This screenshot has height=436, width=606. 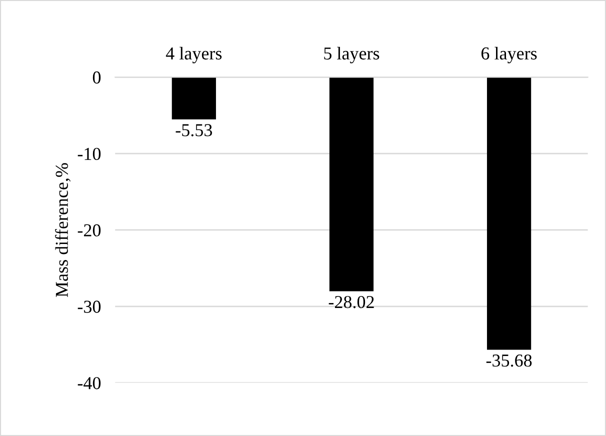 I want to click on data-label: -28.02, so click(x=351, y=302).